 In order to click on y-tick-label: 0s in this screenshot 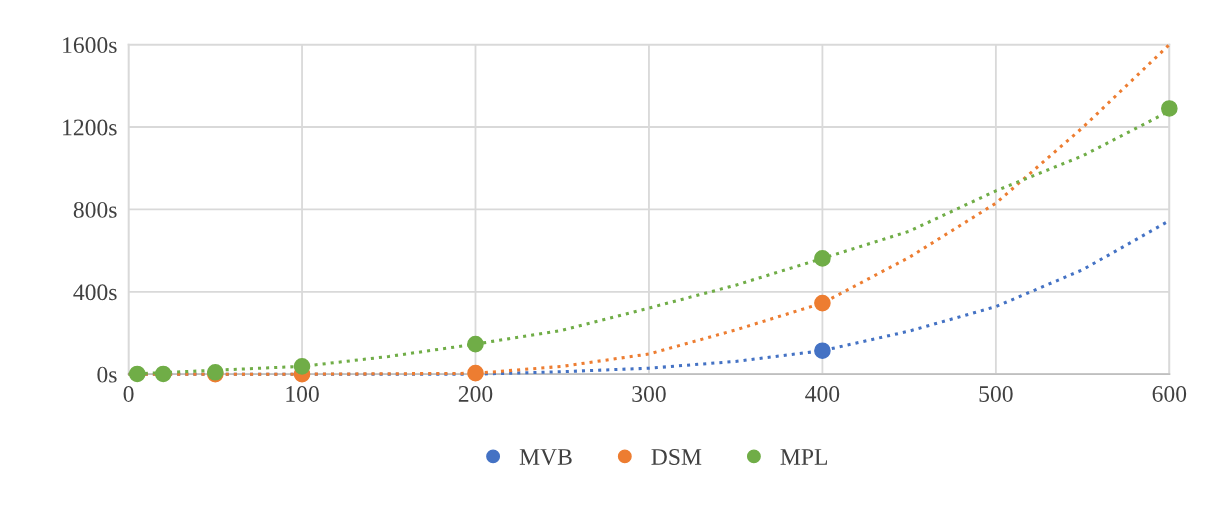, I will do `click(107, 374)`.